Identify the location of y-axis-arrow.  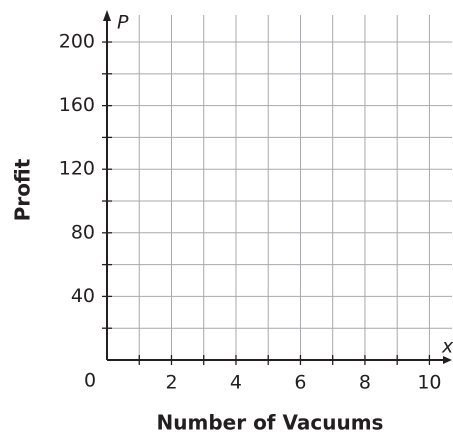
(107, 15).